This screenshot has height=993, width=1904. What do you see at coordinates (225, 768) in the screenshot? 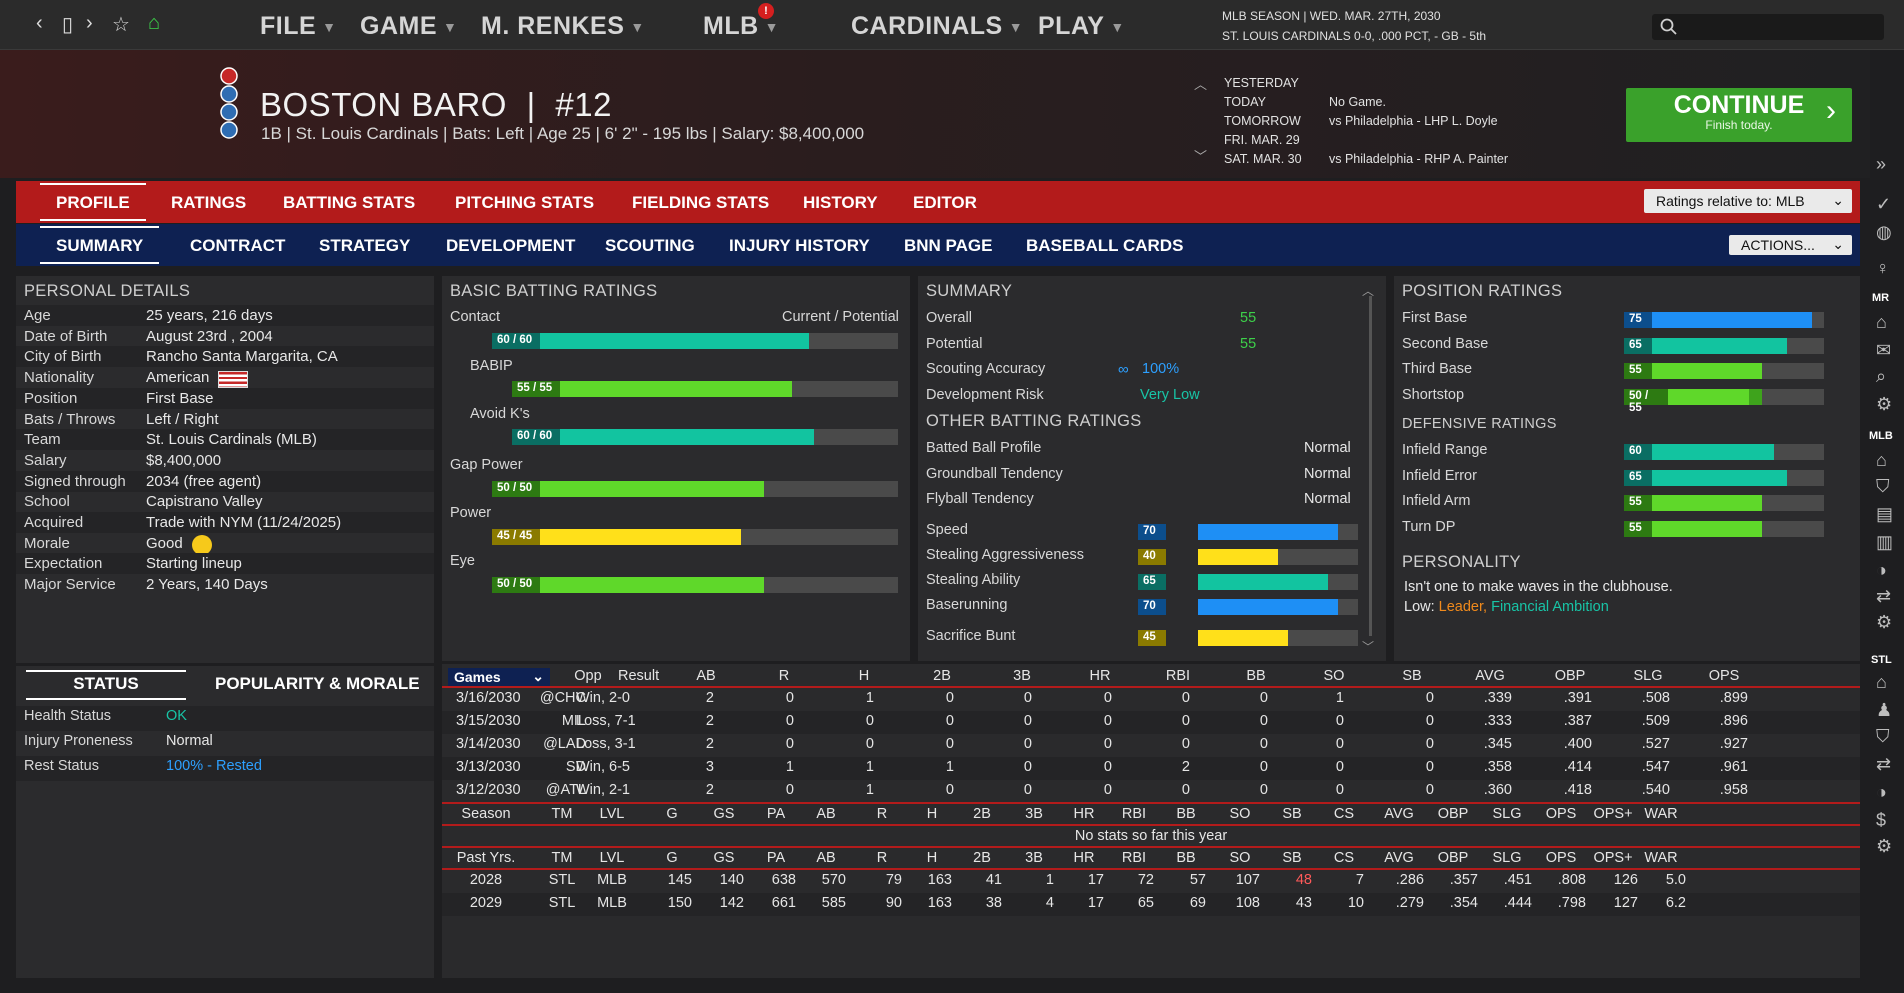
I see `row-stripe` at bounding box center [225, 768].